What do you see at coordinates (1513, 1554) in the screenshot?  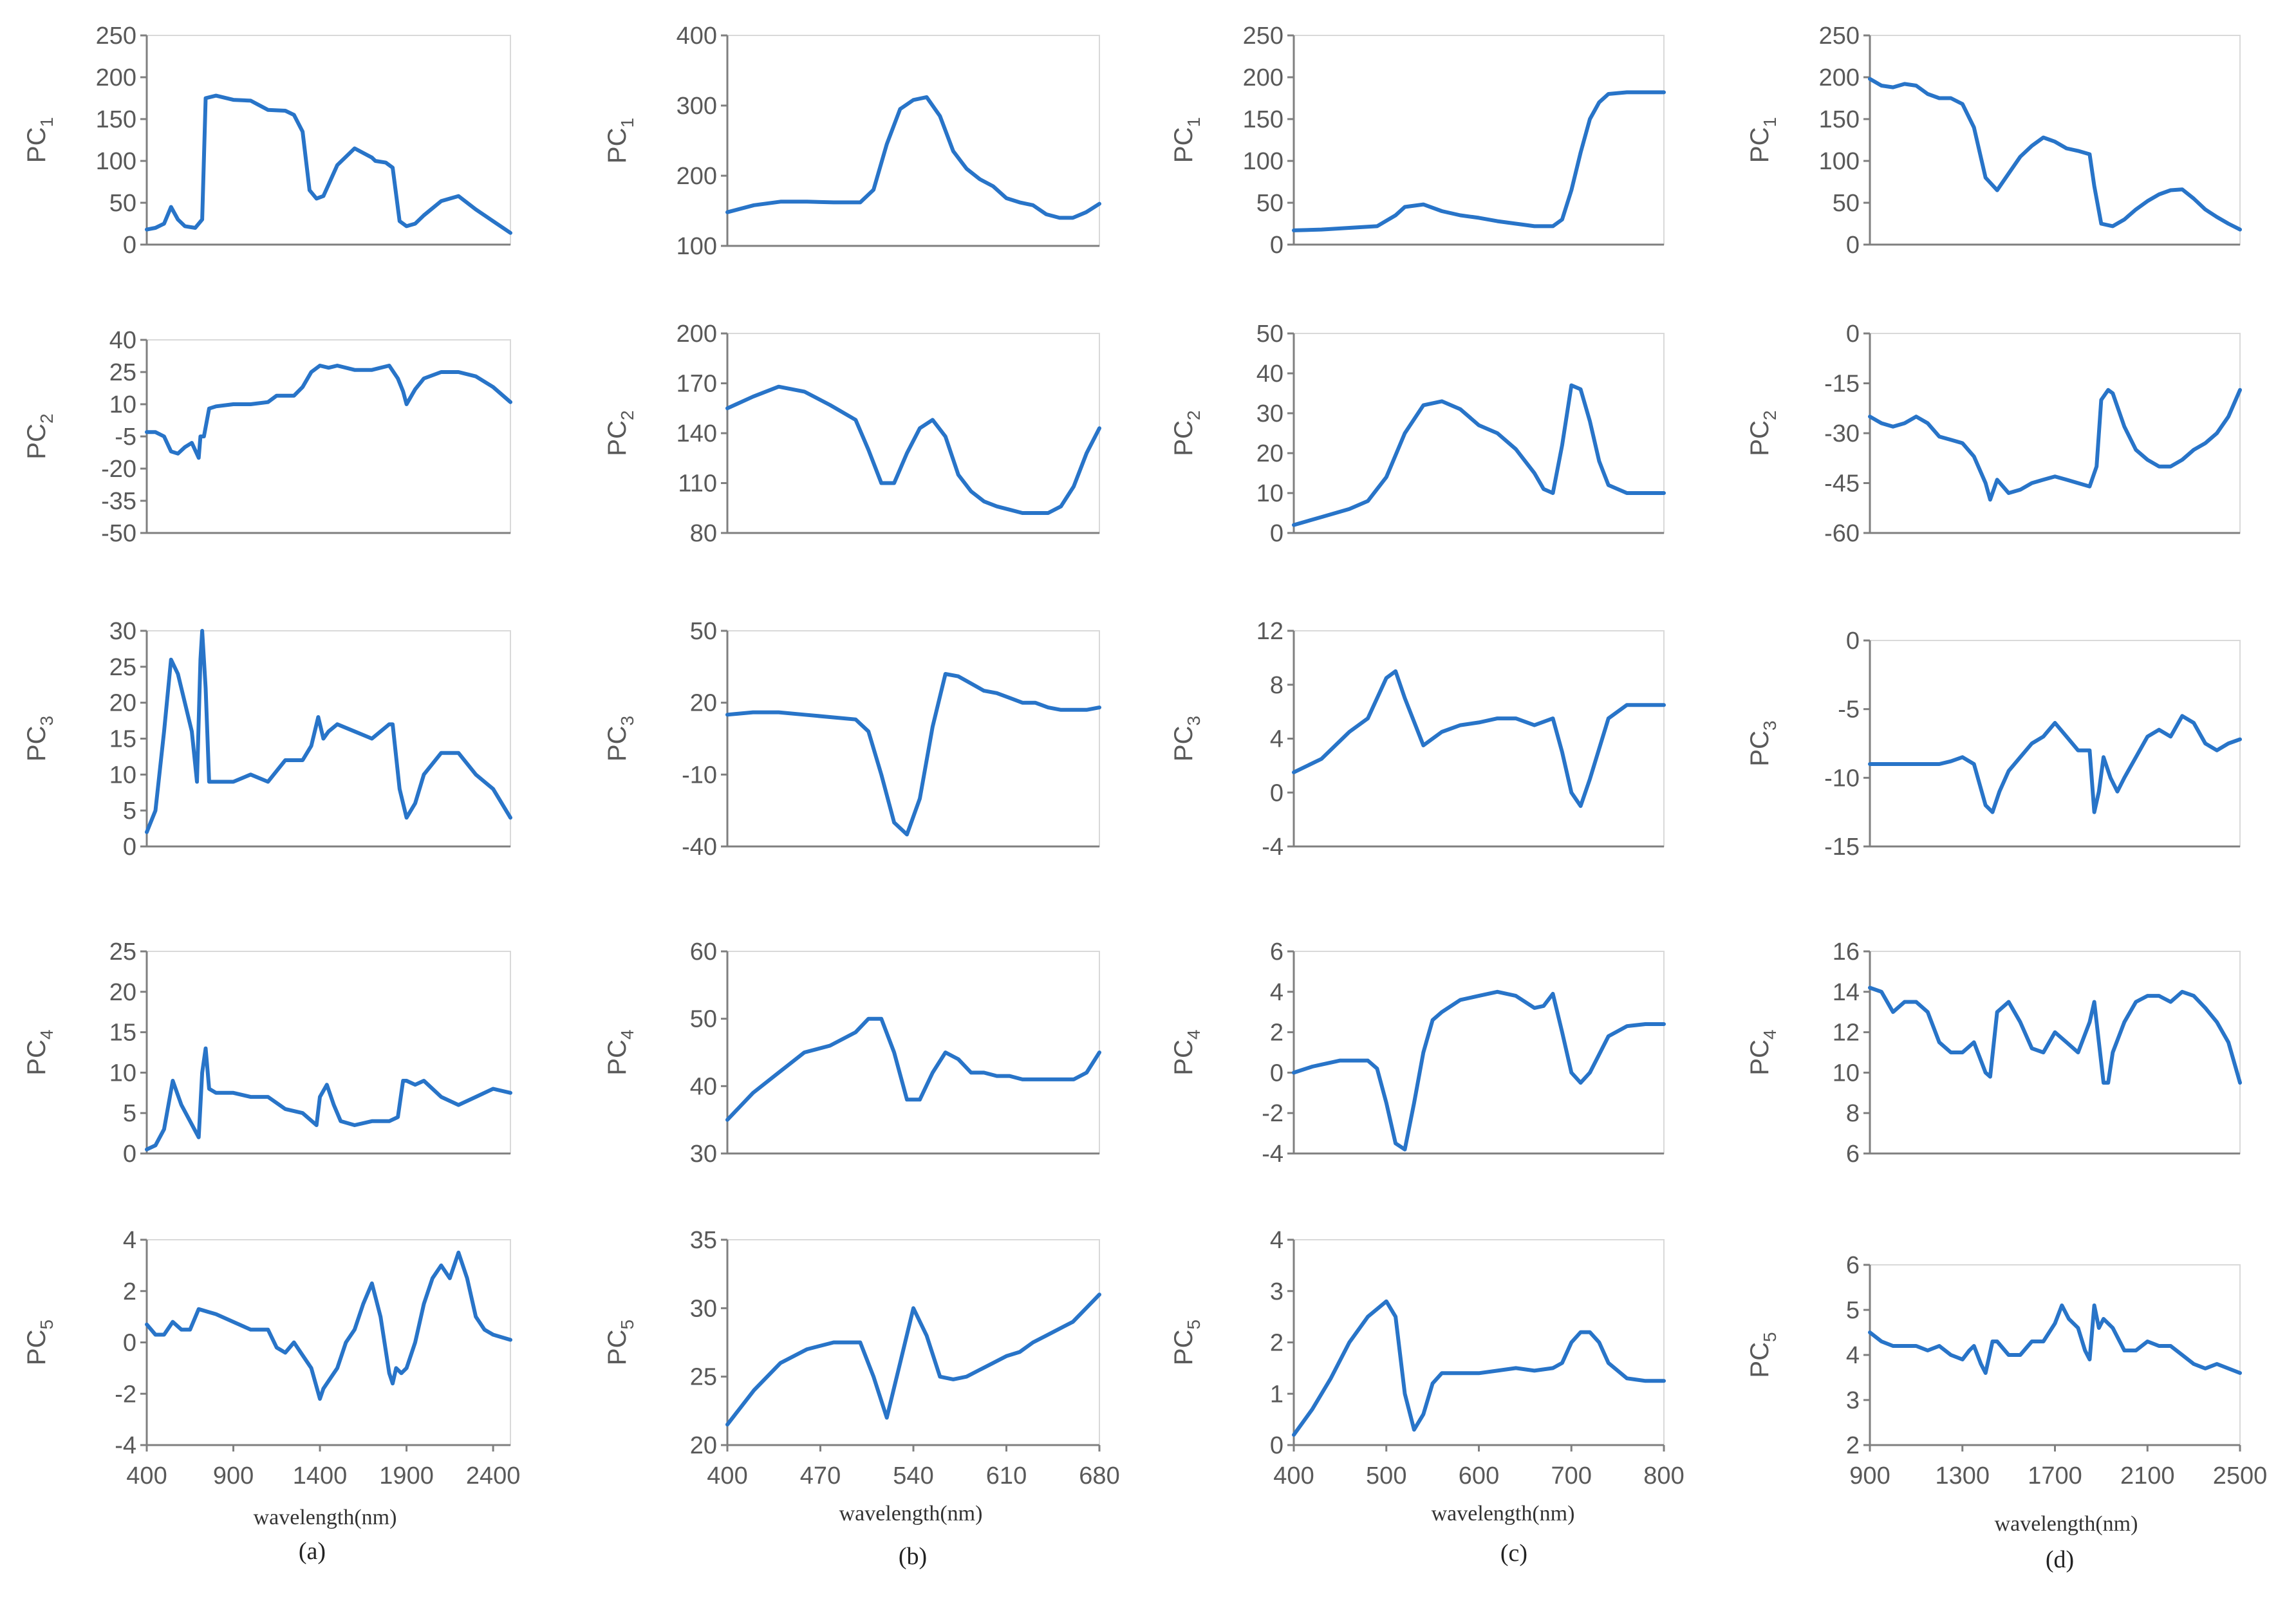 I see `caption-c: (c)` at bounding box center [1513, 1554].